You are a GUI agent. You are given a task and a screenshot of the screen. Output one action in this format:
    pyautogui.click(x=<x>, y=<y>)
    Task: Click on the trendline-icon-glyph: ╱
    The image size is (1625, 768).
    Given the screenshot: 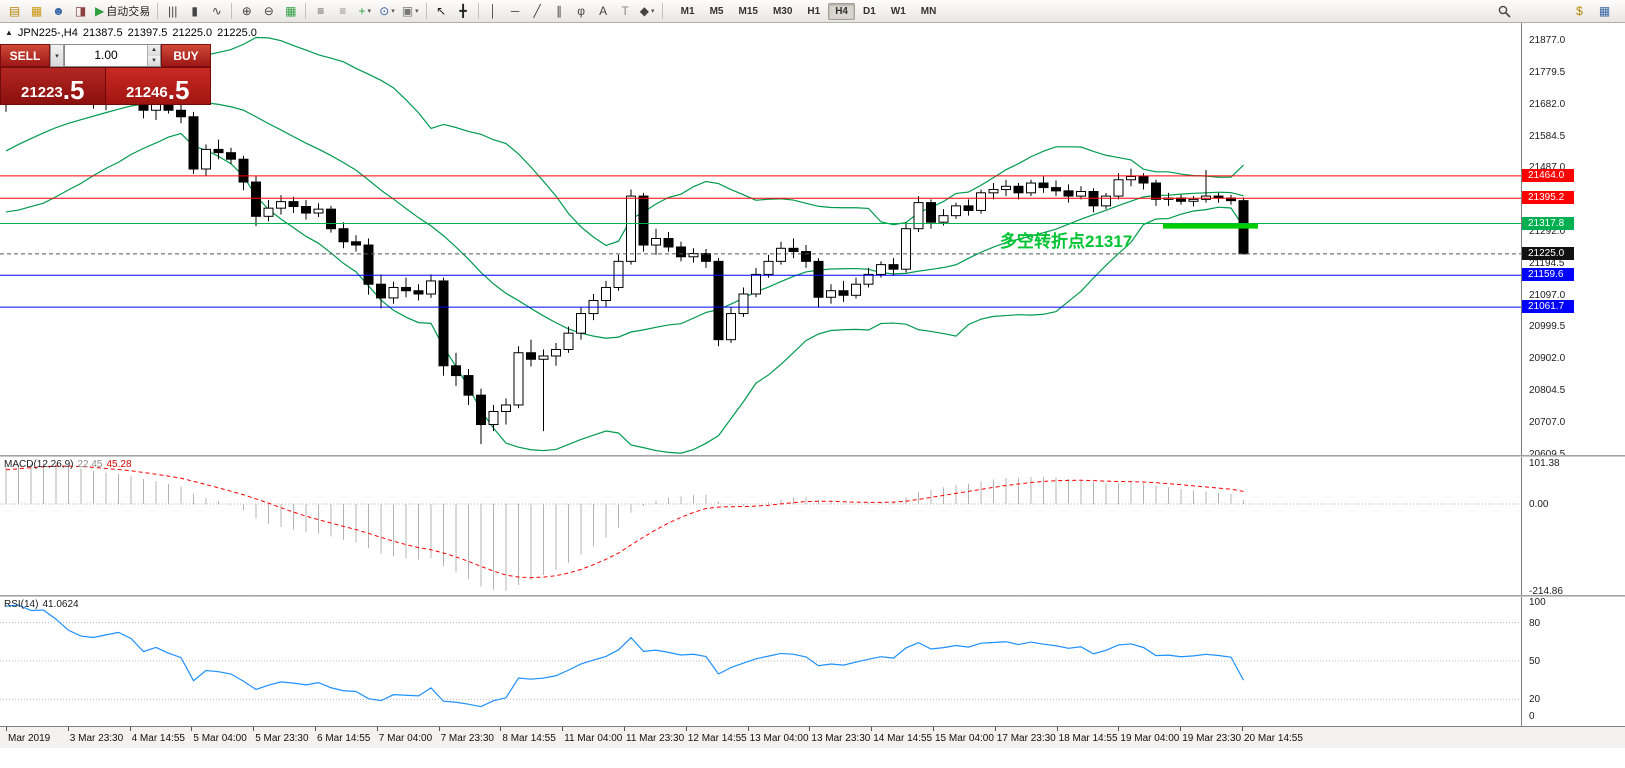 What is the action you would take?
    pyautogui.click(x=537, y=11)
    